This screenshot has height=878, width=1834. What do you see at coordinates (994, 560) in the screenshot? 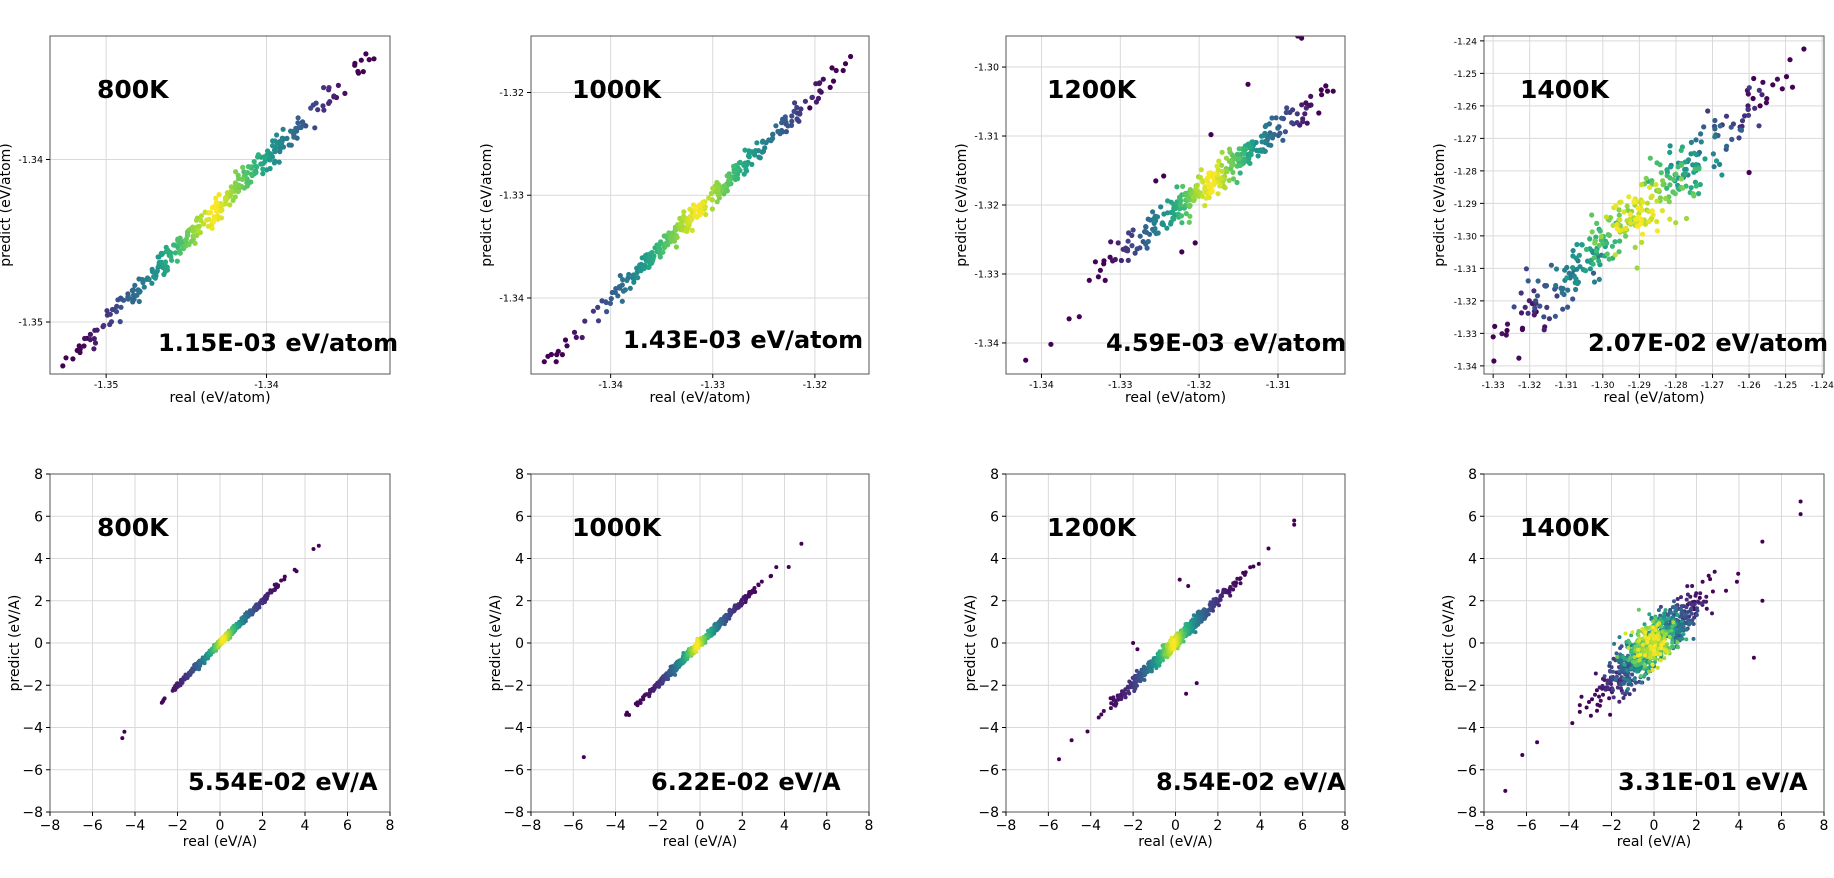
I see `y-tick-label: 4` at bounding box center [994, 560].